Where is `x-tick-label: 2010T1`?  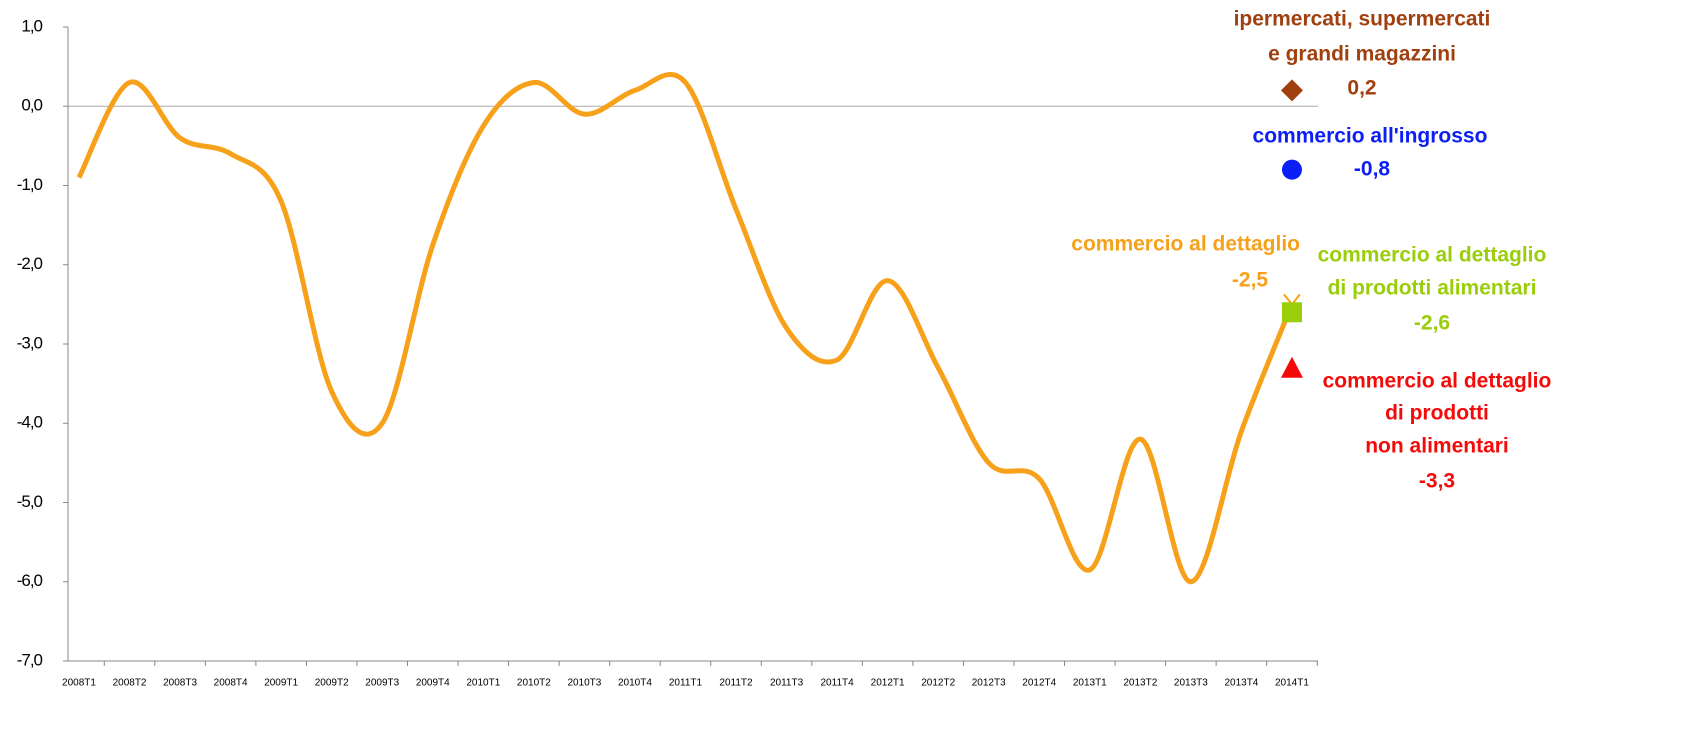 x-tick-label: 2010T1 is located at coordinates (483, 683).